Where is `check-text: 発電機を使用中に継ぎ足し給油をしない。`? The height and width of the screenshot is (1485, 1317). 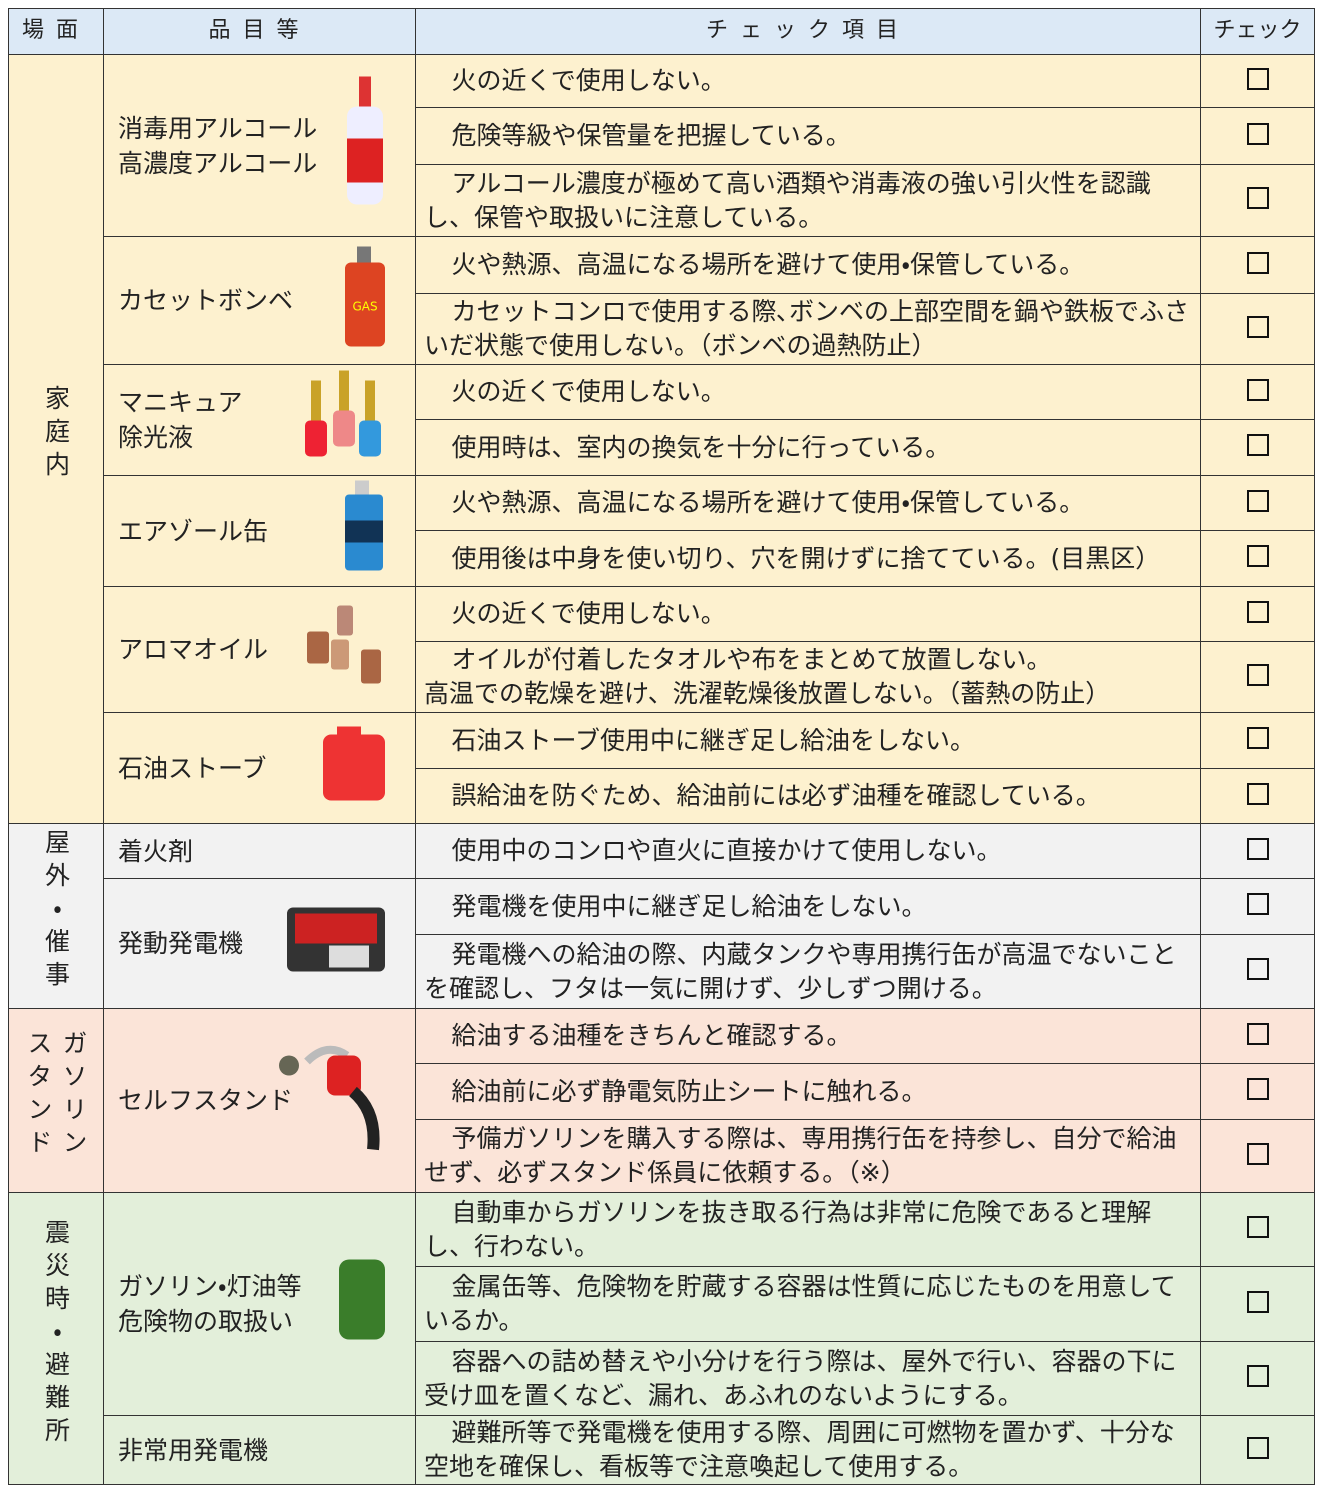
check-text: 発電機を使用中に継ぎ足し給油をしない。 is located at coordinates (808, 906).